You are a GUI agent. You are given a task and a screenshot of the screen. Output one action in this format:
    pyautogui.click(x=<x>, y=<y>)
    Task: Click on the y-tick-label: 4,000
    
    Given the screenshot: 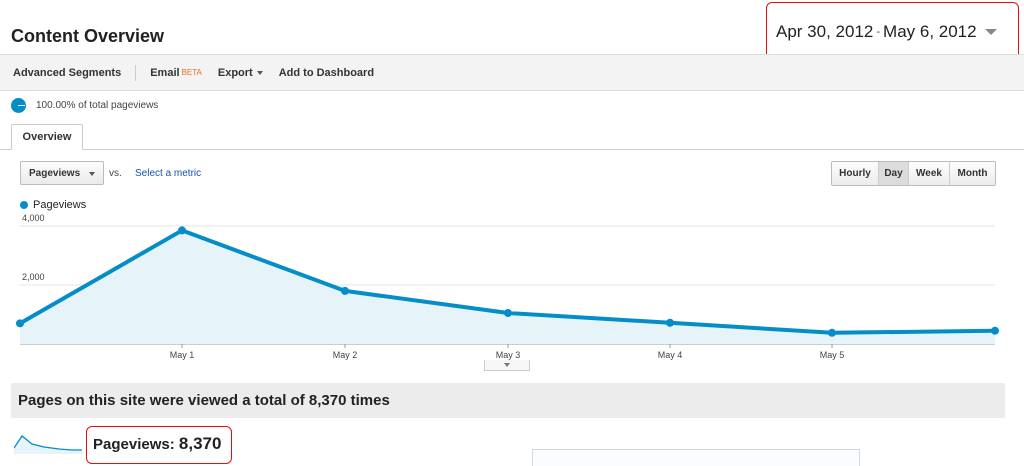 What is the action you would take?
    pyautogui.click(x=33, y=218)
    